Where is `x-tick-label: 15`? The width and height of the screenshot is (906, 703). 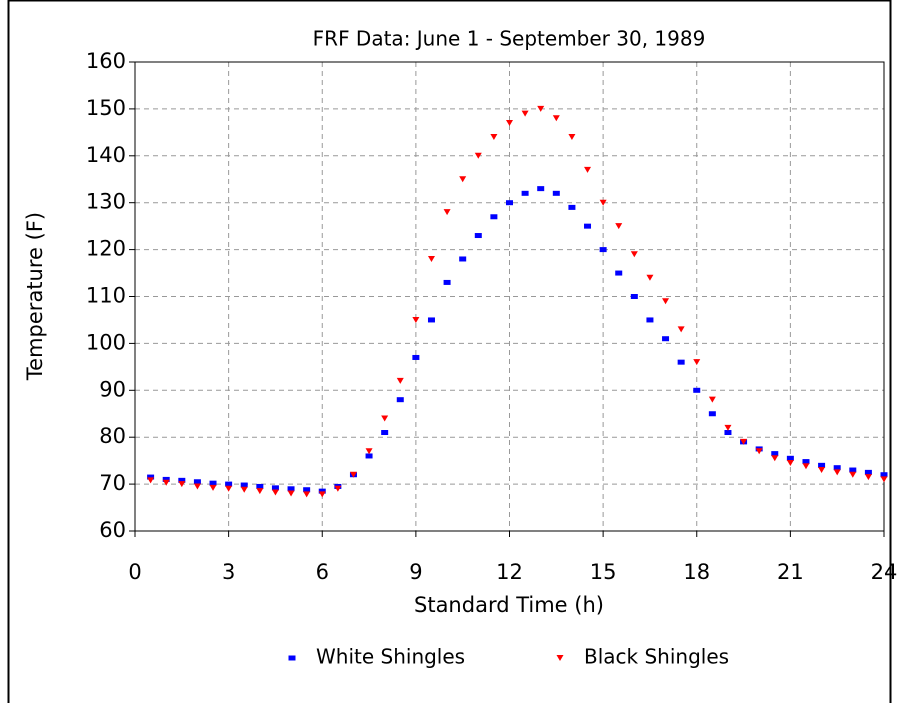
x-tick-label: 15 is located at coordinates (603, 572).